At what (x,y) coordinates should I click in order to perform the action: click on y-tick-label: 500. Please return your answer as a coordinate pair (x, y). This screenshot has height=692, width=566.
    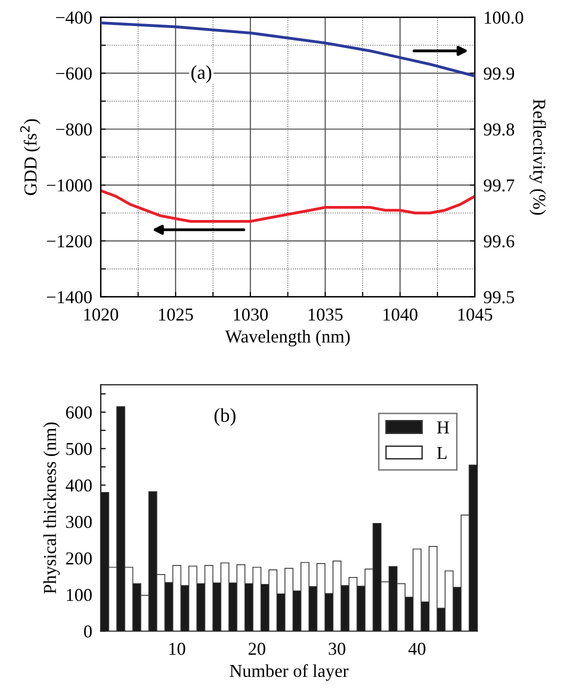
    Looking at the image, I should click on (79, 449).